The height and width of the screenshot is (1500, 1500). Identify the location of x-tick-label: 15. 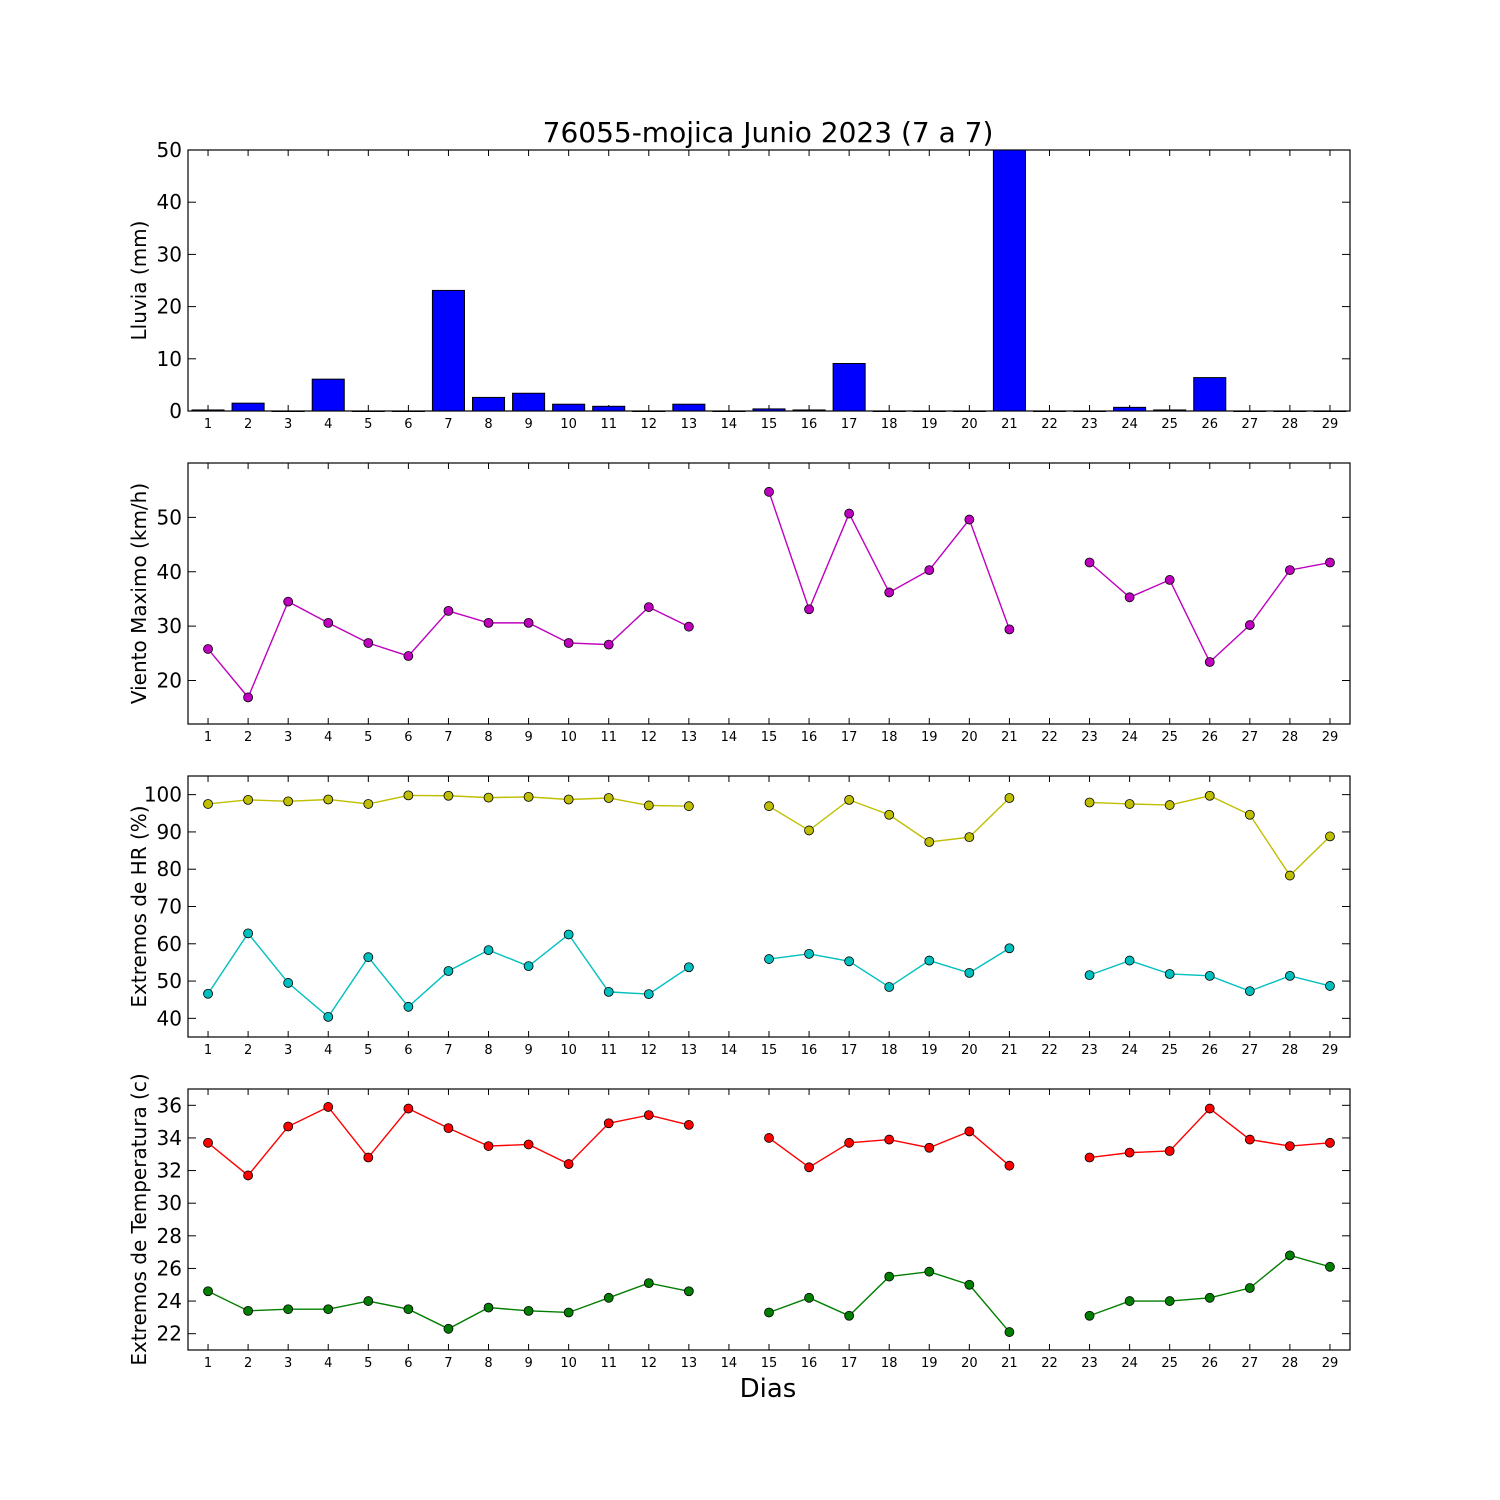
(769, 1050).